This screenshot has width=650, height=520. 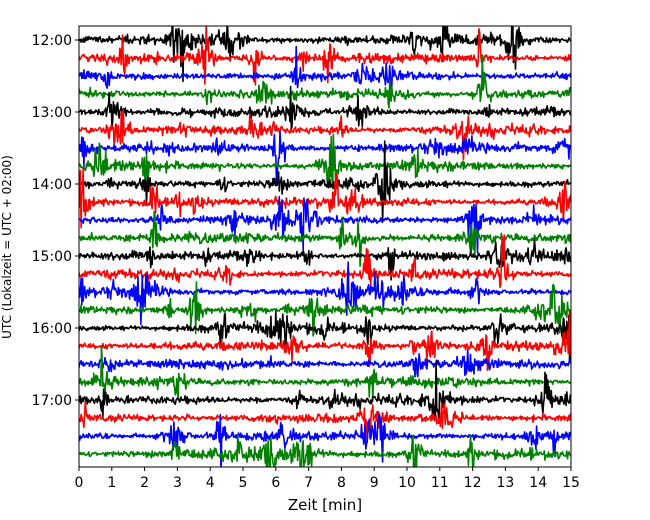 What do you see at coordinates (7, 247) in the screenshot?
I see `y-axis-label: UTC (Lokalzeit = UTC + 02:00)` at bounding box center [7, 247].